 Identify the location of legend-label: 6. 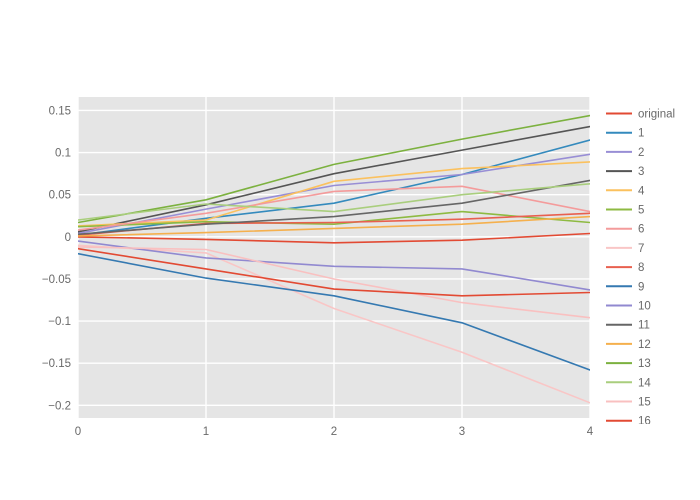
(641, 230).